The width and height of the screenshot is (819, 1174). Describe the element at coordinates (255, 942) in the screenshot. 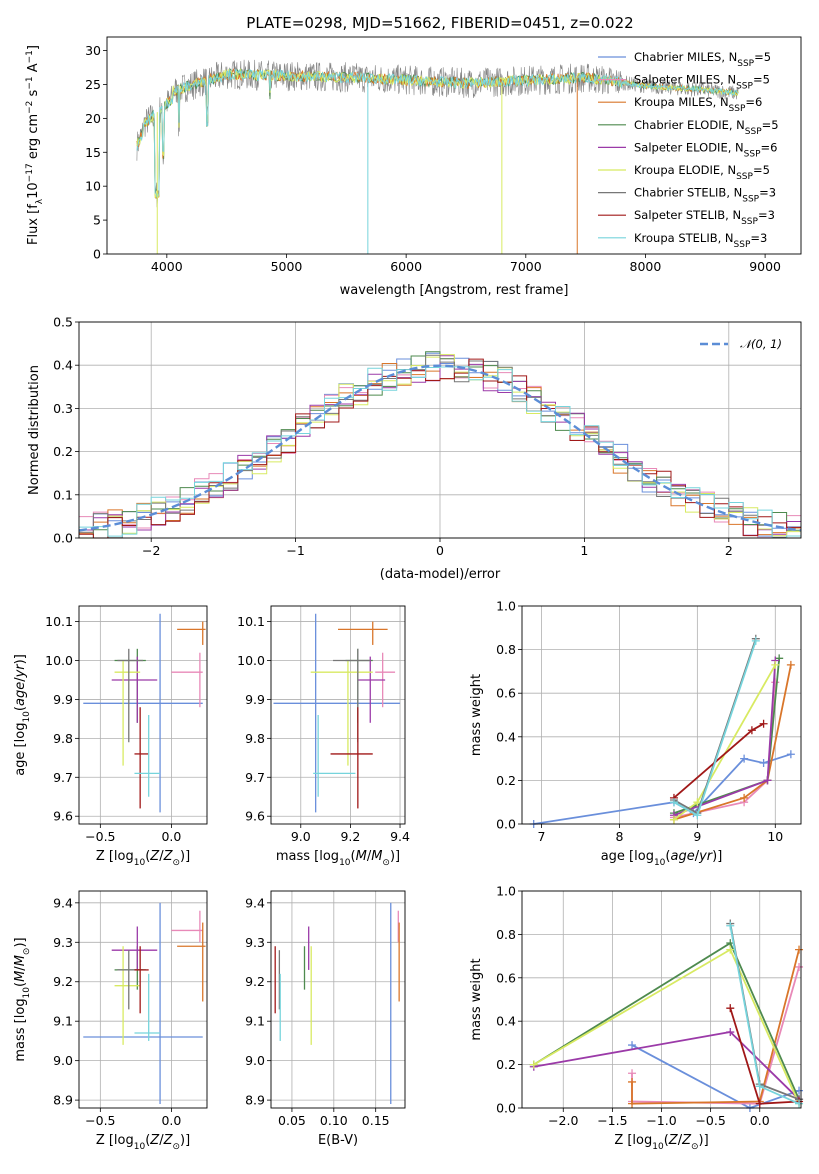

I see `mass_ebv-ytick-label: 9.3` at that location.